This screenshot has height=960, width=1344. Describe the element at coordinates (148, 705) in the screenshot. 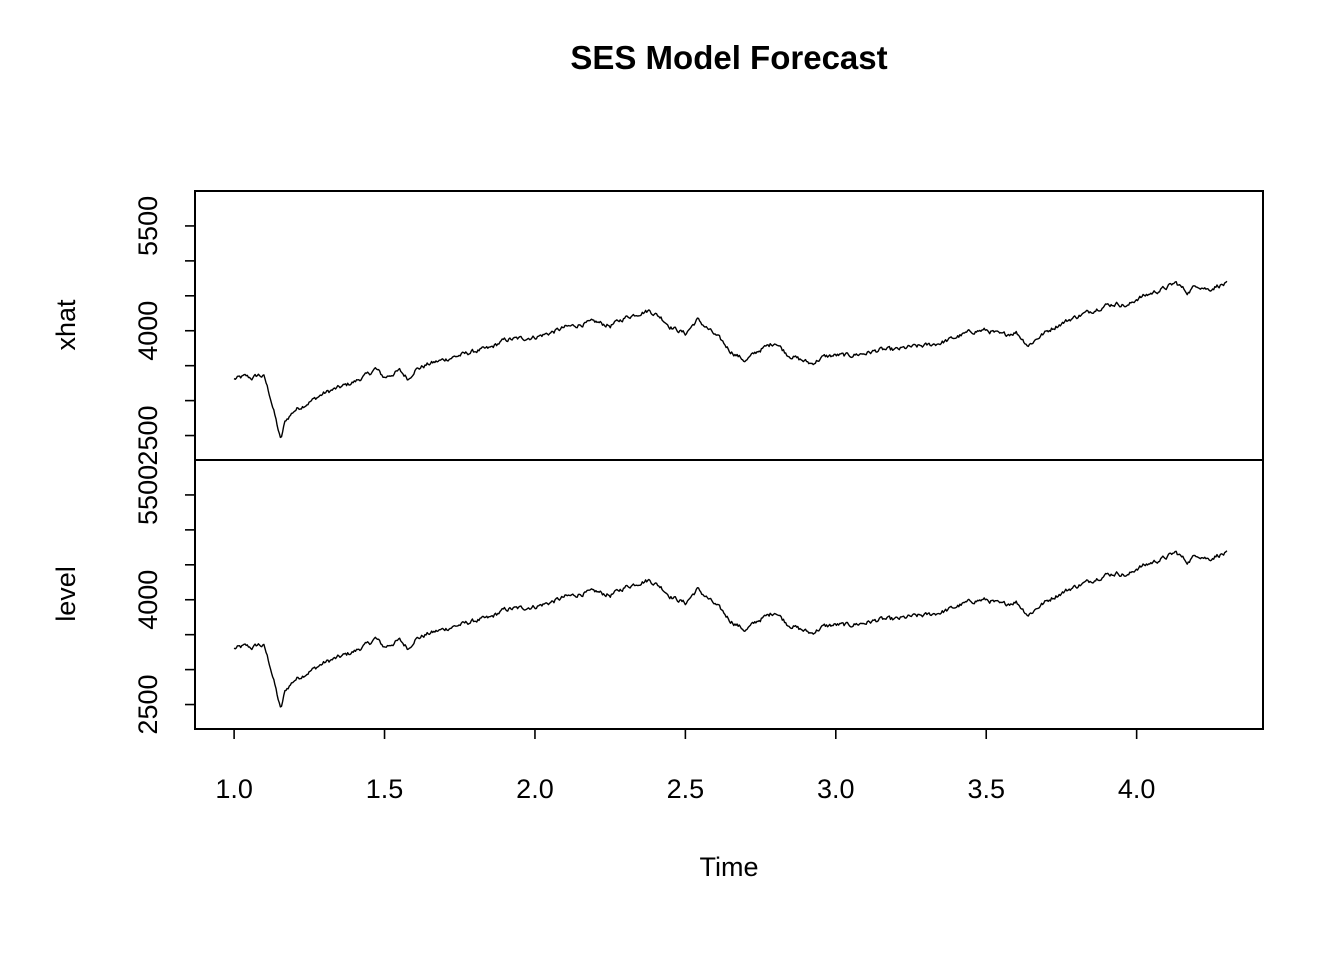

I see `panel-level-y-tick-label: 2500` at that location.